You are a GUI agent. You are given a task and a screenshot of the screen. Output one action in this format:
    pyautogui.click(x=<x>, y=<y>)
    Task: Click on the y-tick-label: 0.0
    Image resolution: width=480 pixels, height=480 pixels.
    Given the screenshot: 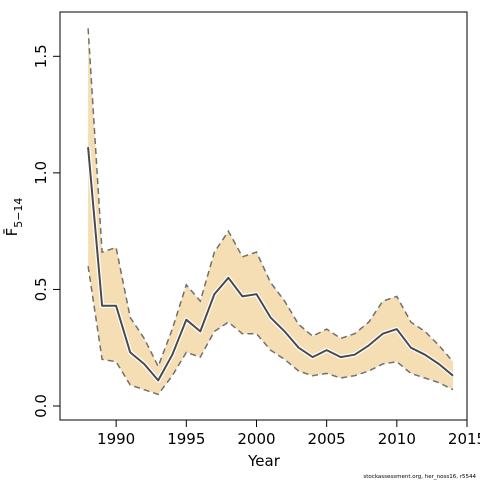 What is the action you would take?
    pyautogui.click(x=41, y=406)
    